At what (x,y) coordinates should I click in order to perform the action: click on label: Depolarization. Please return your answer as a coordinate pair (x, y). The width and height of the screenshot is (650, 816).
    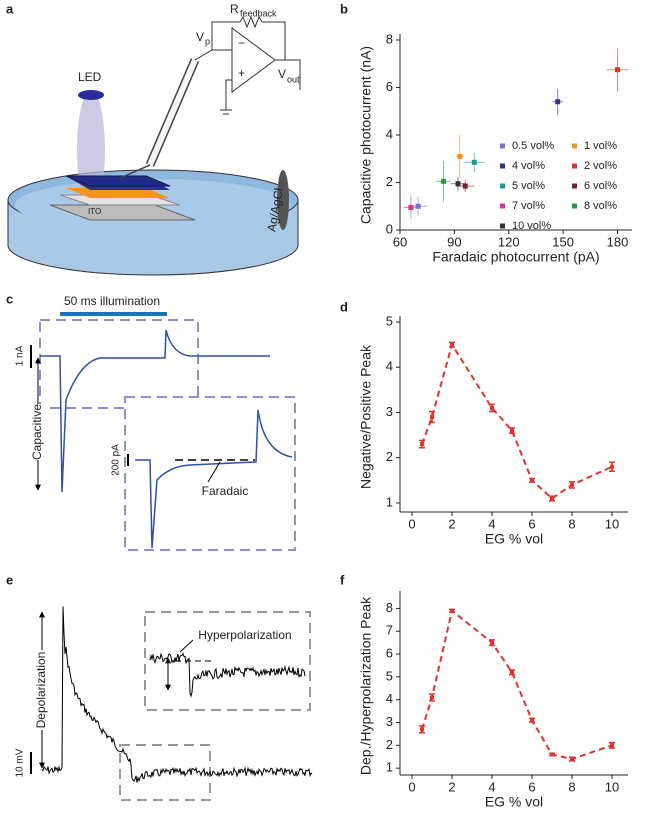
    Looking at the image, I should click on (41, 690).